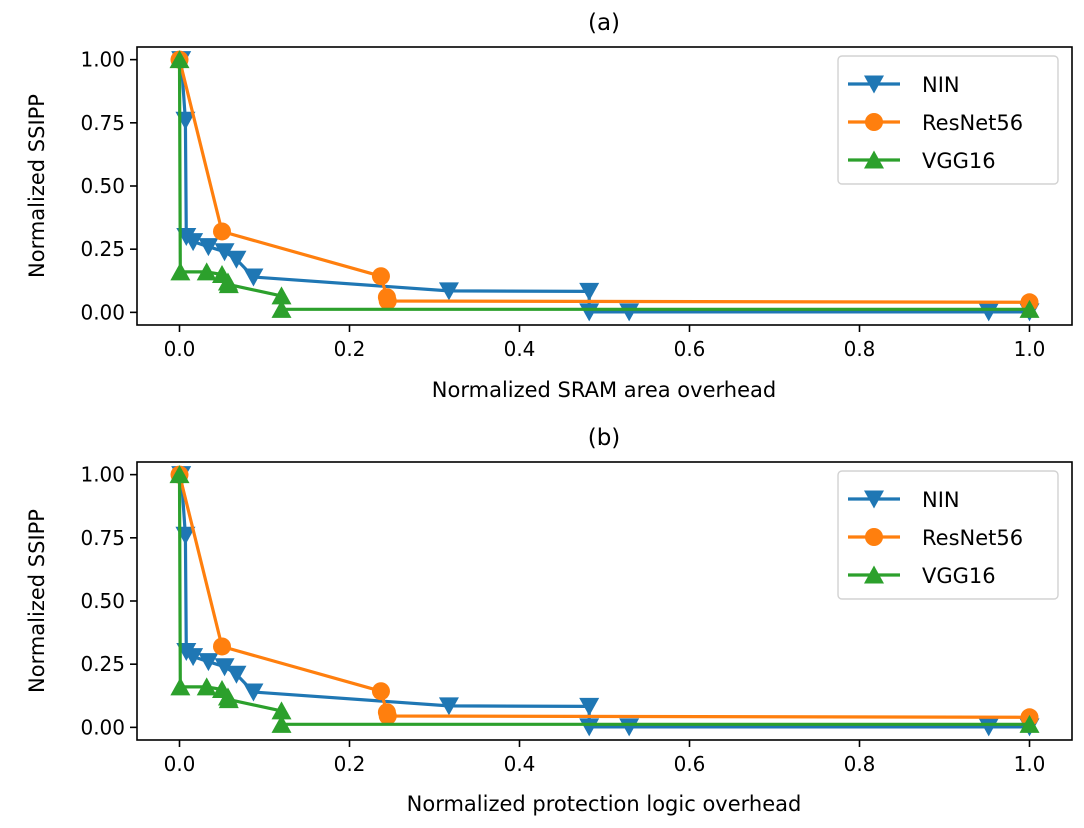 This screenshot has width=1084, height=828. Describe the element at coordinates (604, 804) in the screenshot. I see `x-axis-label: Normalized protection logic overhead` at that location.